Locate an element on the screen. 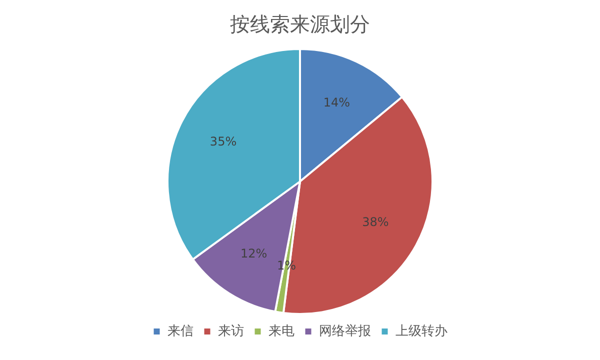  chart-title: 按线索来源划分 is located at coordinates (300, 24).